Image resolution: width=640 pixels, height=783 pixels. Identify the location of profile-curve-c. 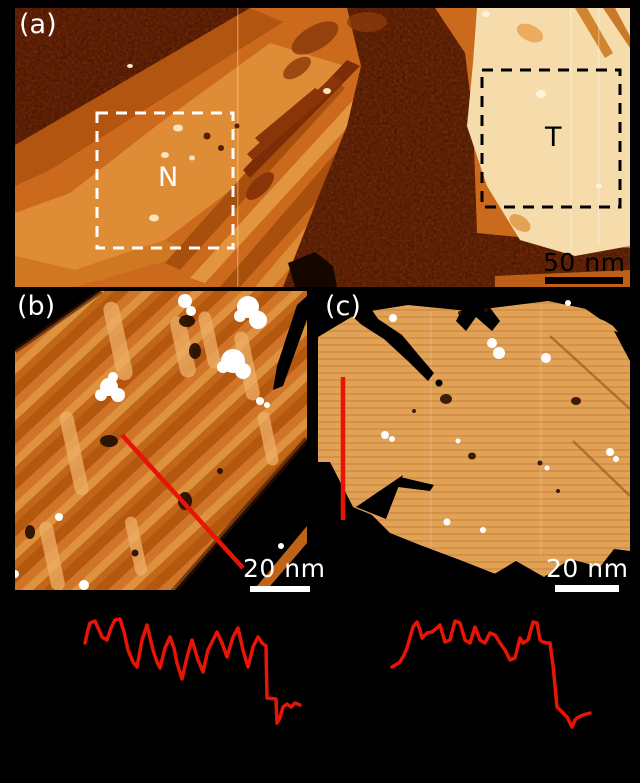
(491, 674).